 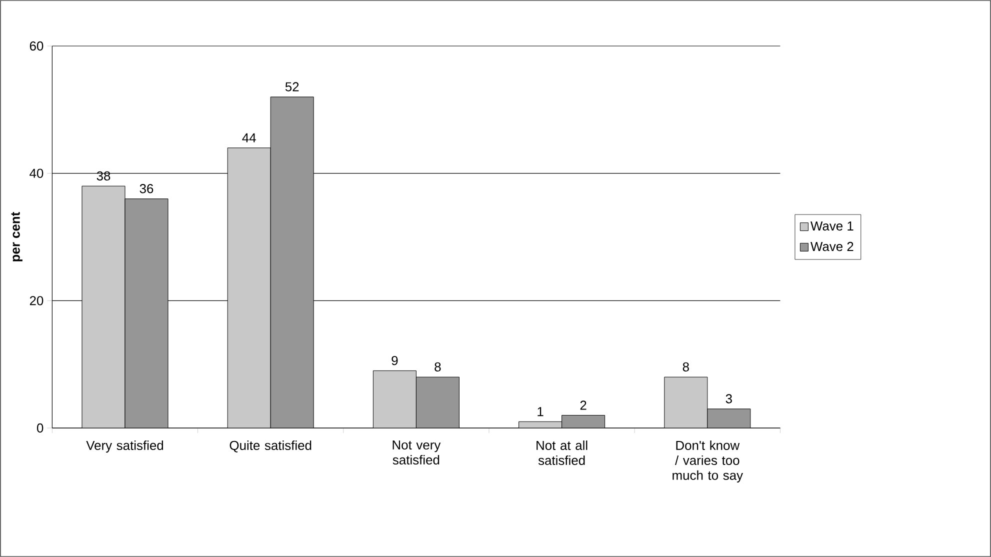 What do you see at coordinates (832, 247) in the screenshot?
I see `legend-label: Wave 2` at bounding box center [832, 247].